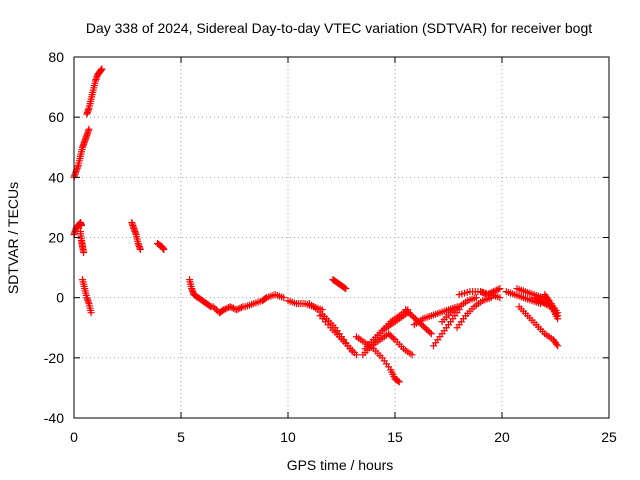 This screenshot has height=480, width=640. What do you see at coordinates (136, 236) in the screenshot?
I see `series-s6` at bounding box center [136, 236].